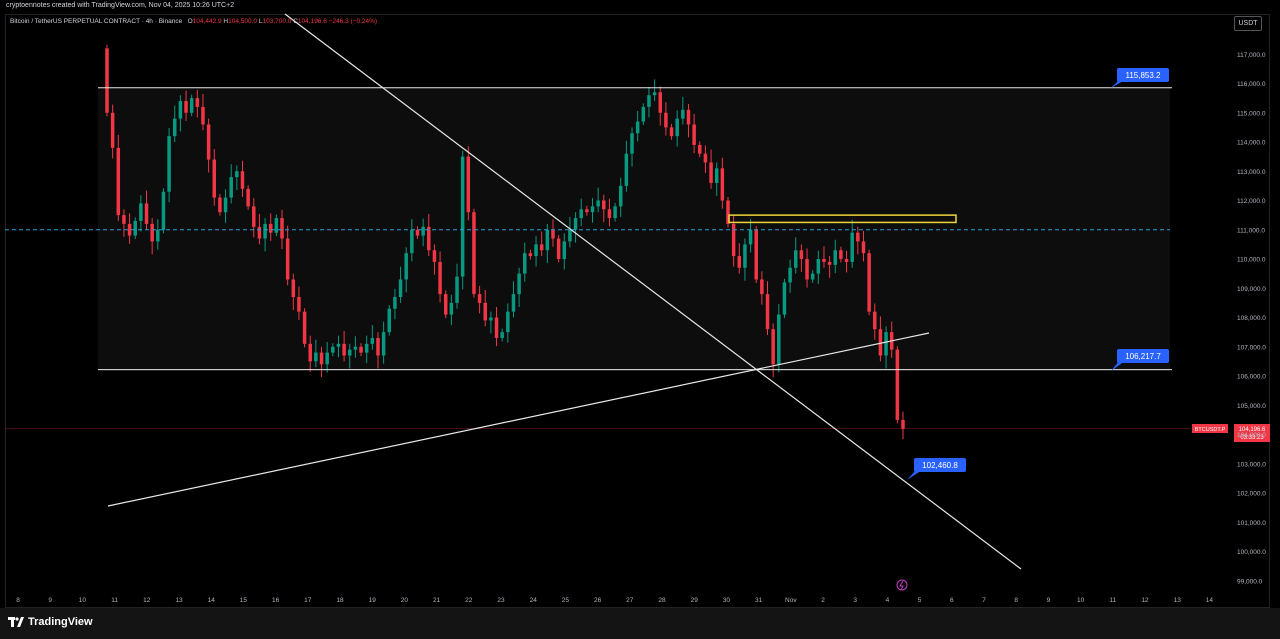 The width and height of the screenshot is (1280, 639). What do you see at coordinates (598, 600) in the screenshot?
I see `x-tick-label: 26` at bounding box center [598, 600].